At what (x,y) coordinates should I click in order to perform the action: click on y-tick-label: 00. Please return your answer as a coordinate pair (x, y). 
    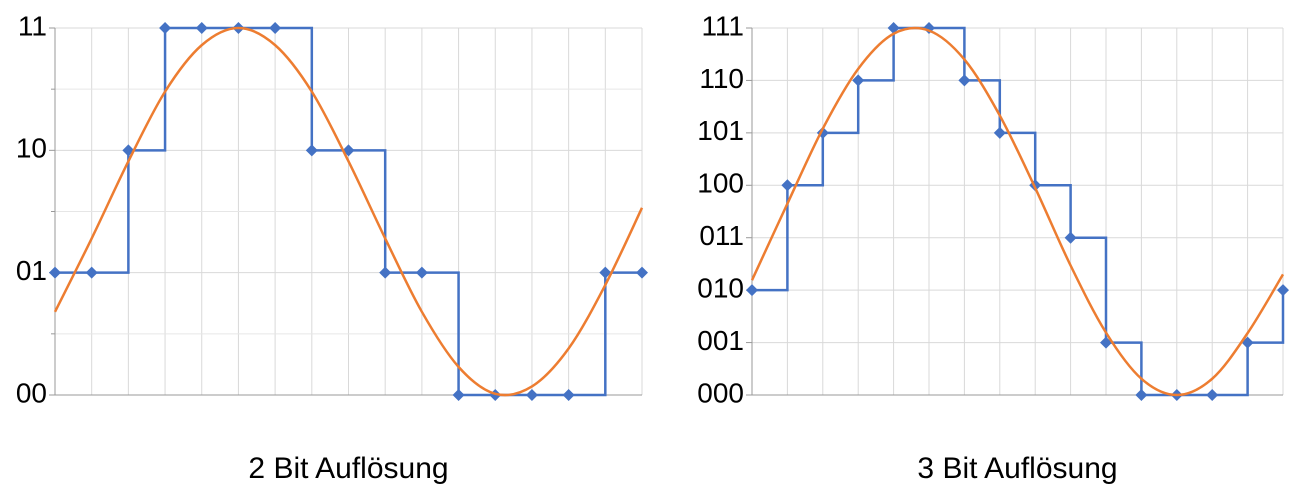
    Looking at the image, I should click on (31, 392).